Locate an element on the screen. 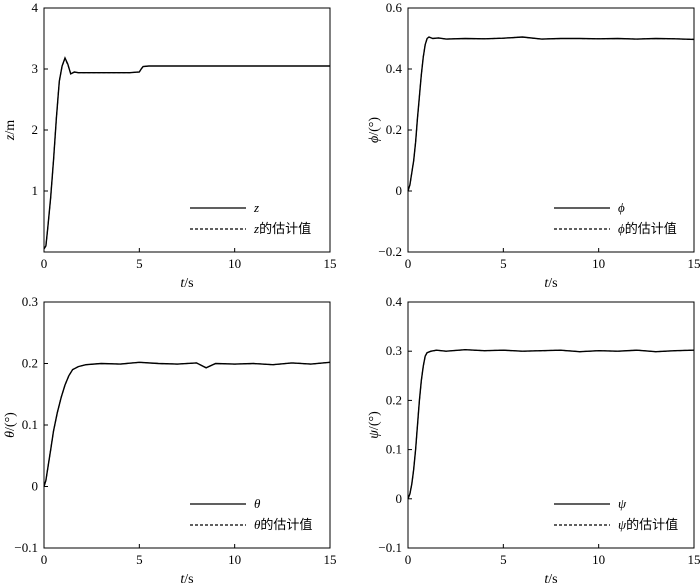 The image size is (700, 587). series-line-z-estimate is located at coordinates (186, 153).